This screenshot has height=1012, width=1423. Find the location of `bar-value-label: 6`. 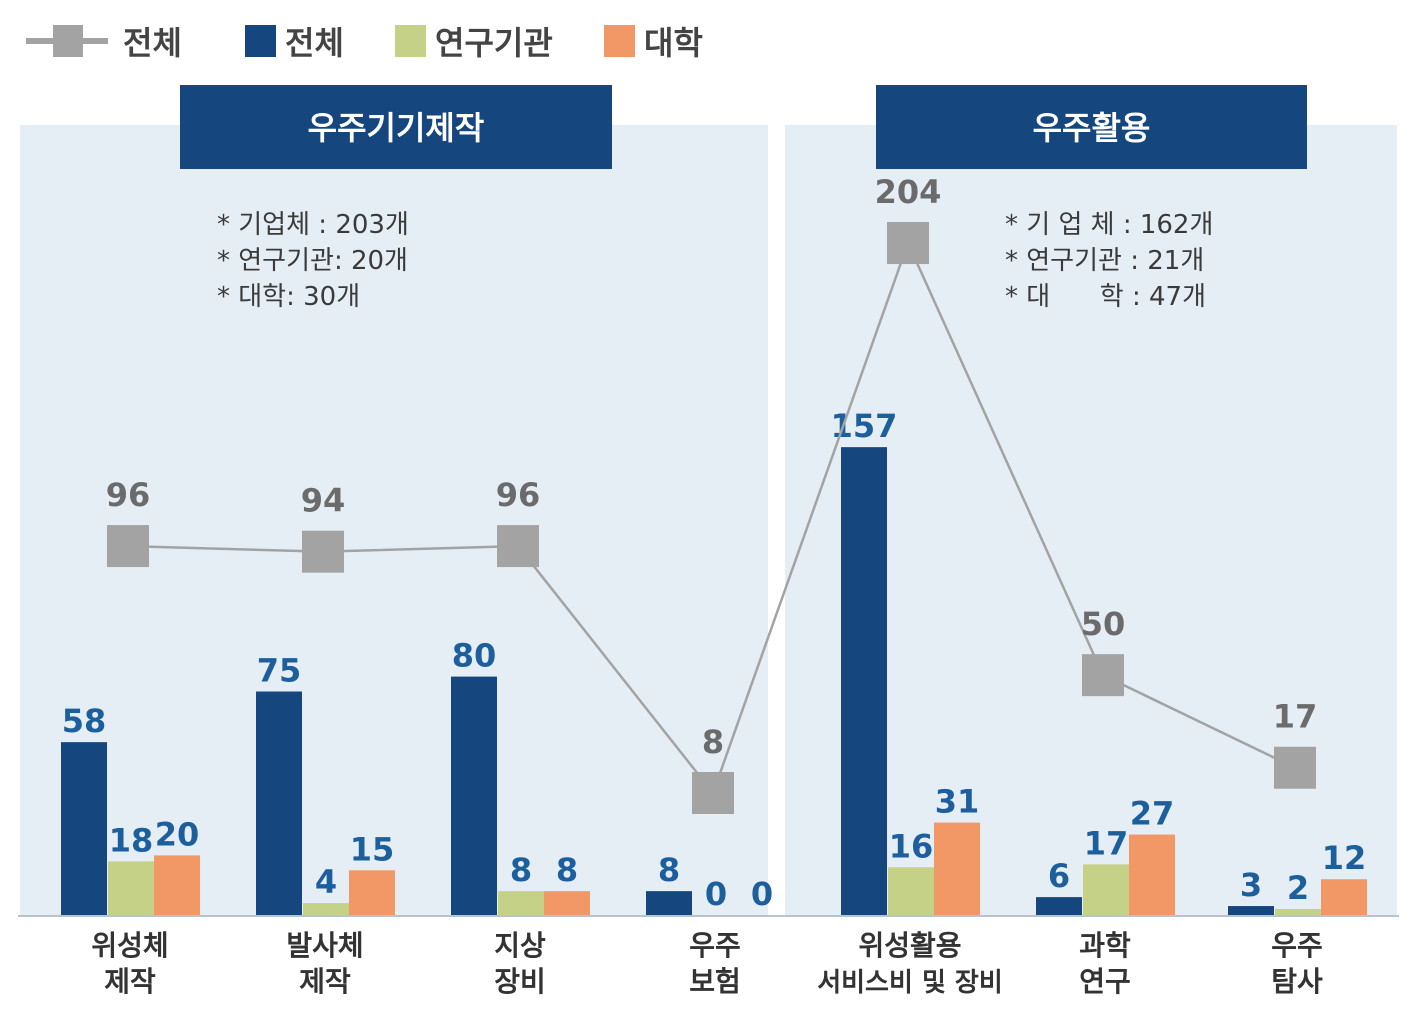

bar-value-label: 6 is located at coordinates (1059, 876).